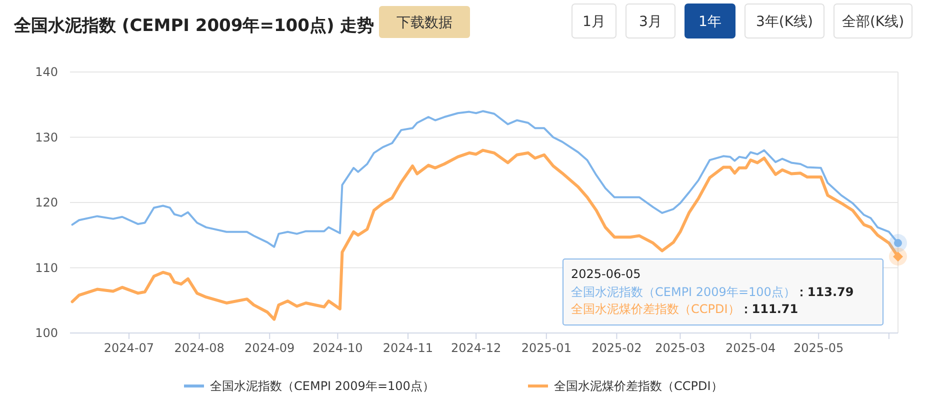  I want to click on y-tick-label: 110, so click(46, 267).